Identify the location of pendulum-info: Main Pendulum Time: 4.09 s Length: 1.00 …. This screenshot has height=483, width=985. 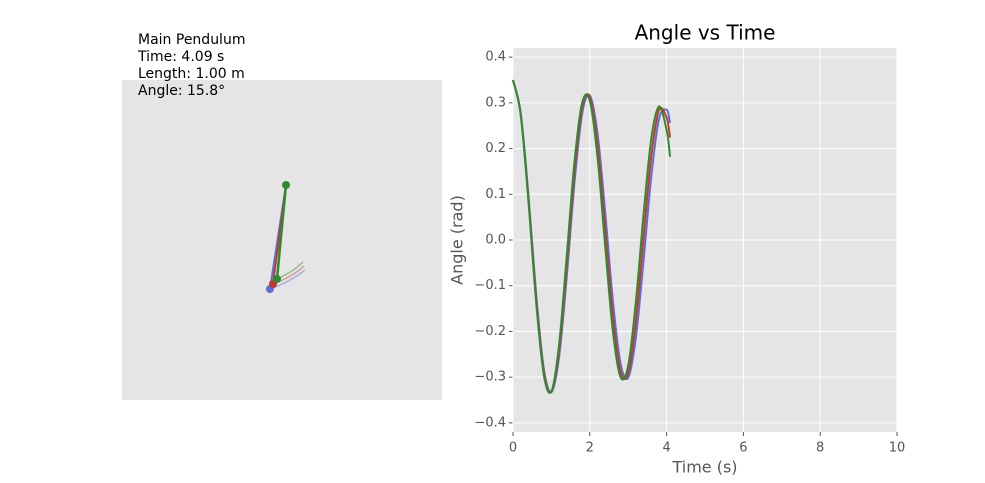
(191, 65).